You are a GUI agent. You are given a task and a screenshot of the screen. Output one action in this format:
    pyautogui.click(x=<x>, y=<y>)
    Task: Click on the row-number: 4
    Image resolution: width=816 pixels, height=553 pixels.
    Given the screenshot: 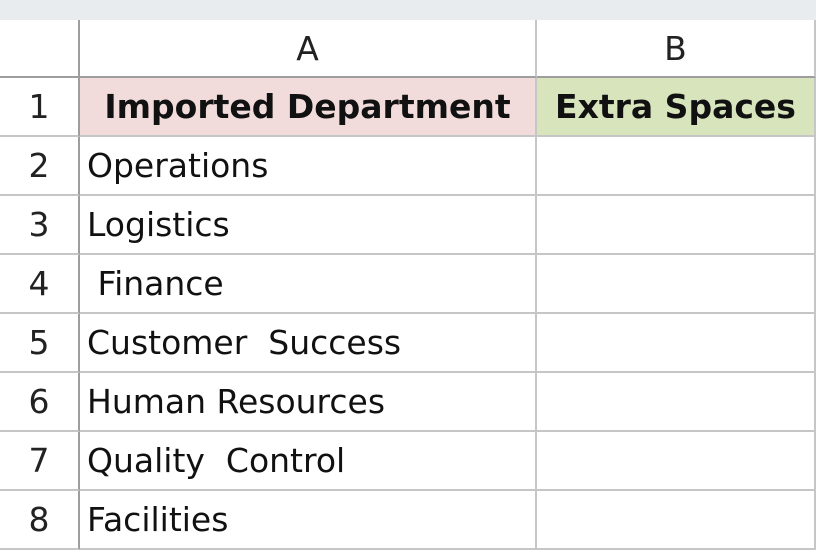 What is the action you would take?
    pyautogui.click(x=40, y=284)
    